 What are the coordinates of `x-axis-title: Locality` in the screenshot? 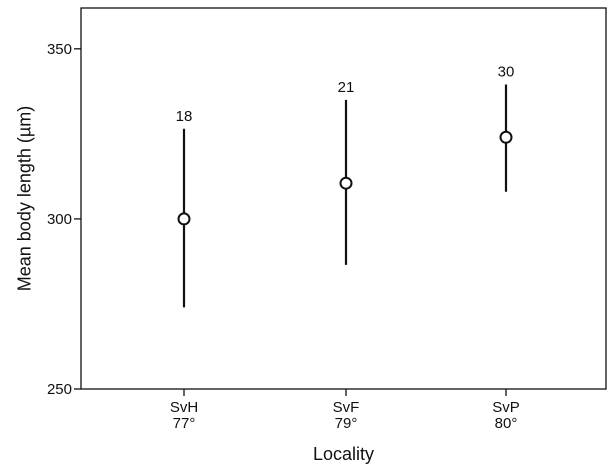 It's located at (343, 454).